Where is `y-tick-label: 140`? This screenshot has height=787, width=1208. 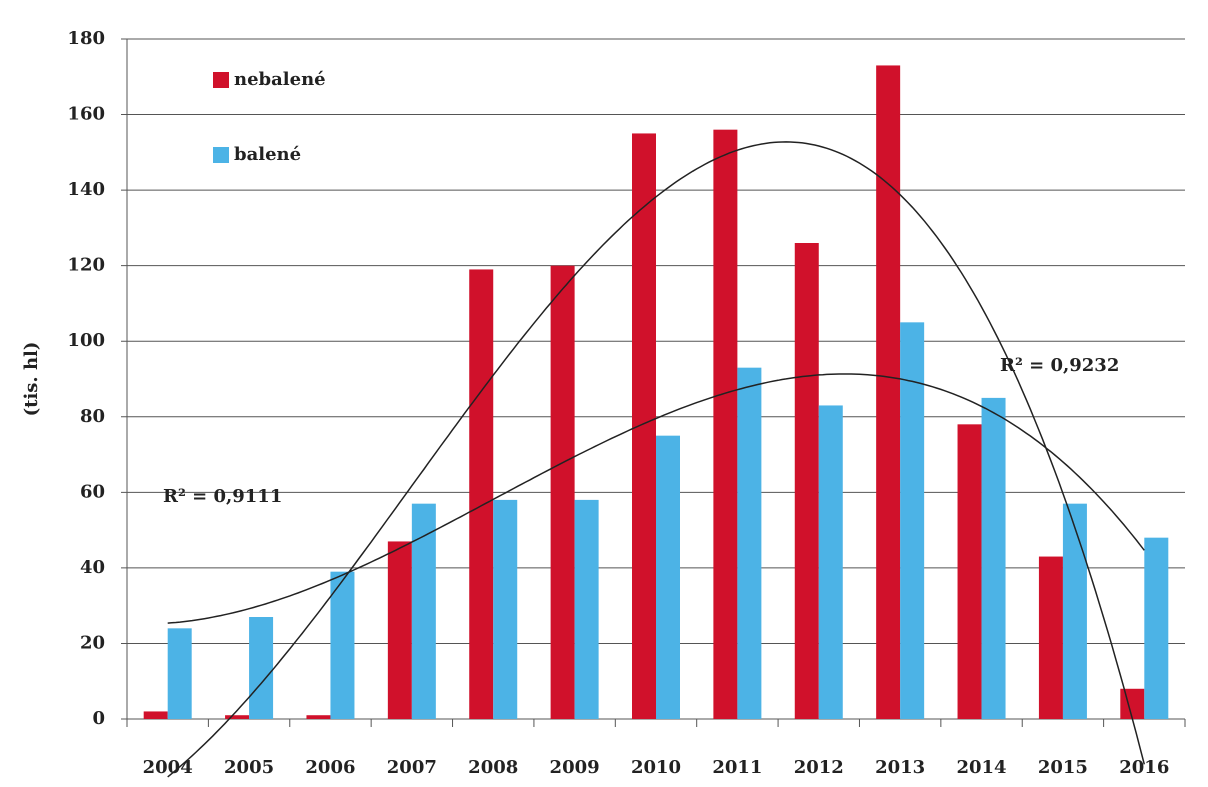
y-tick-label: 140 is located at coordinates (86, 189).